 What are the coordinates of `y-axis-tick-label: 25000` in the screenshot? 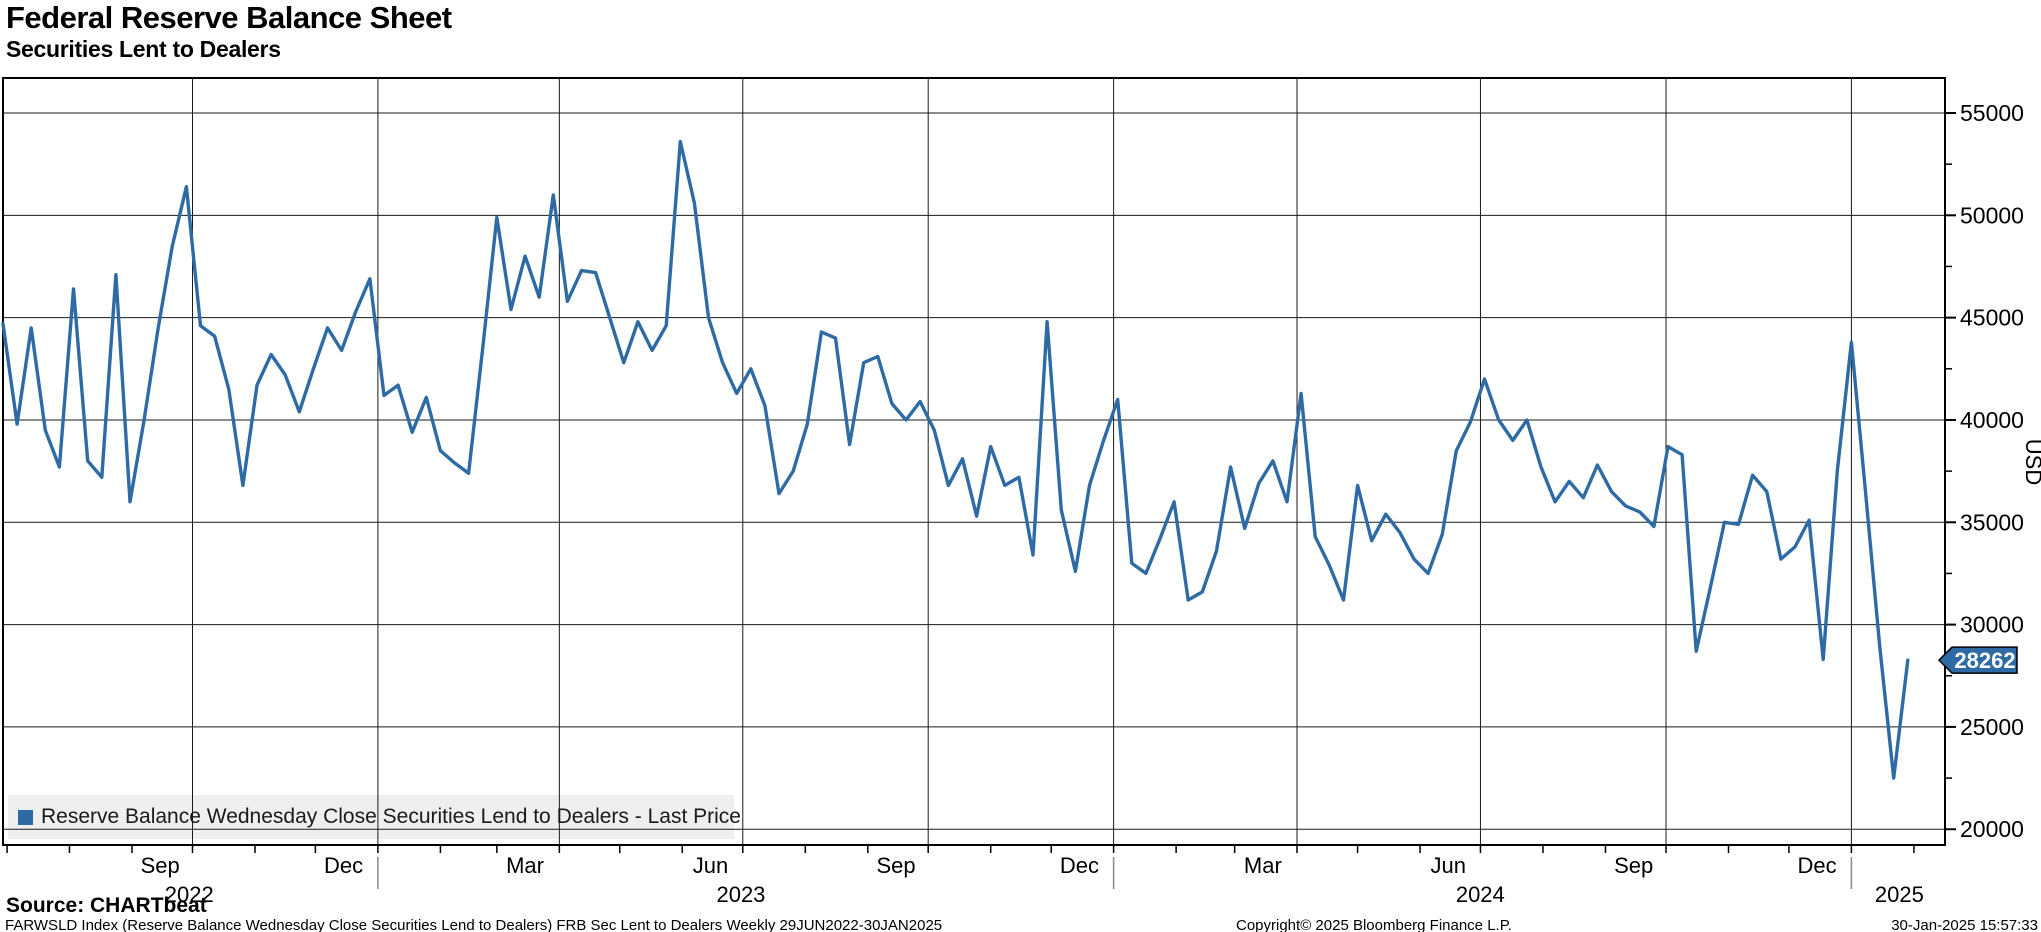 It's located at (1992, 727).